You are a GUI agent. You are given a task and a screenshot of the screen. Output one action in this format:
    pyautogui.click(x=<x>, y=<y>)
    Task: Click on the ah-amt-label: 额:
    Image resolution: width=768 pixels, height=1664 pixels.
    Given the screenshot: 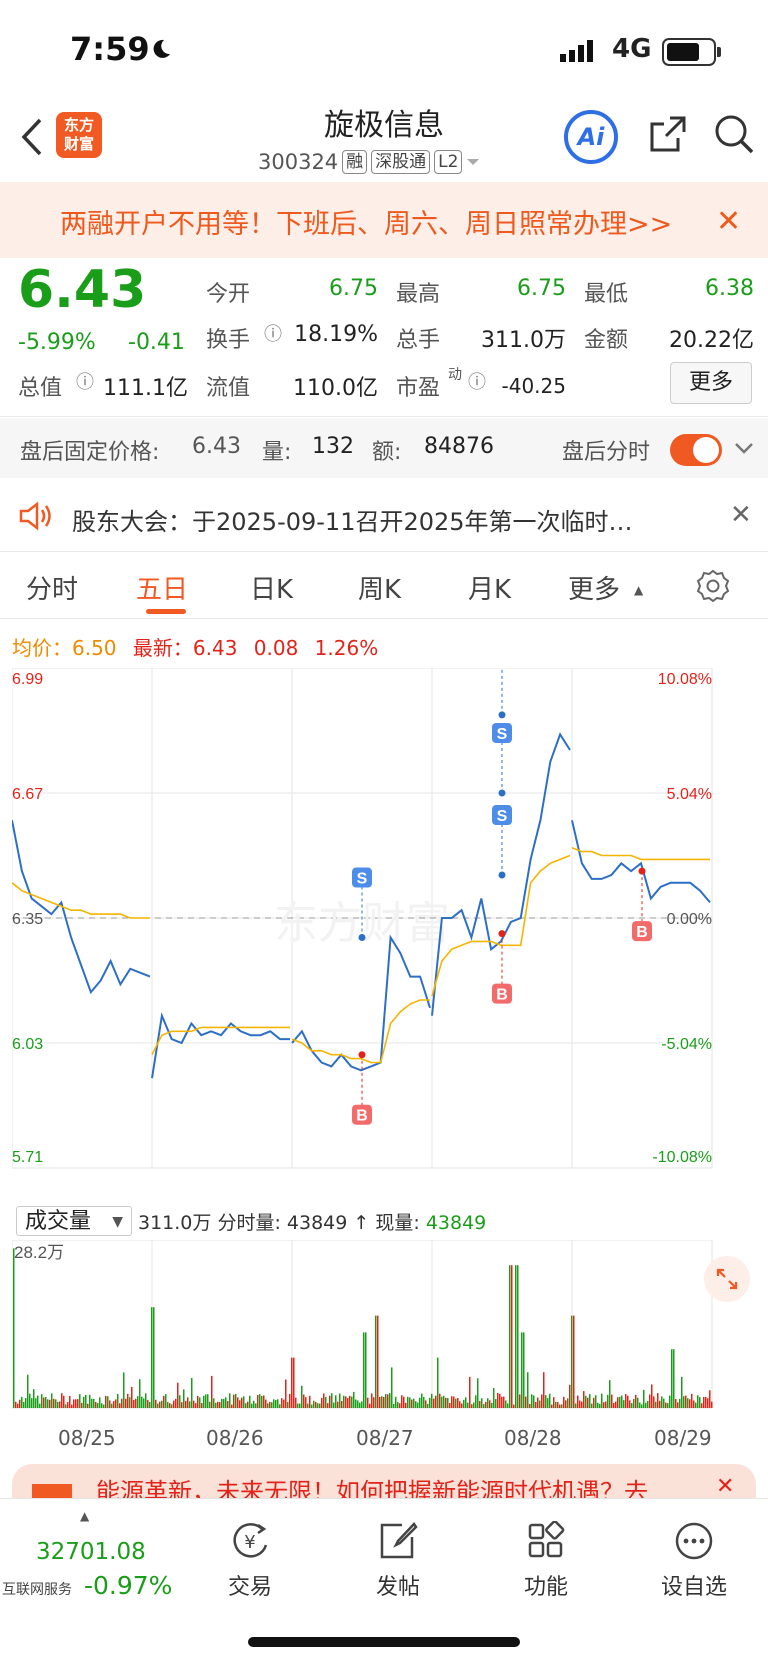 What is the action you would take?
    pyautogui.click(x=387, y=452)
    